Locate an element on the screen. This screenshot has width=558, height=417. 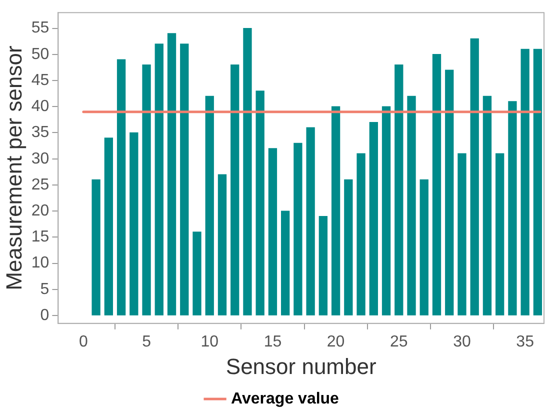
y-tick-label: 30 is located at coordinates (40, 159).